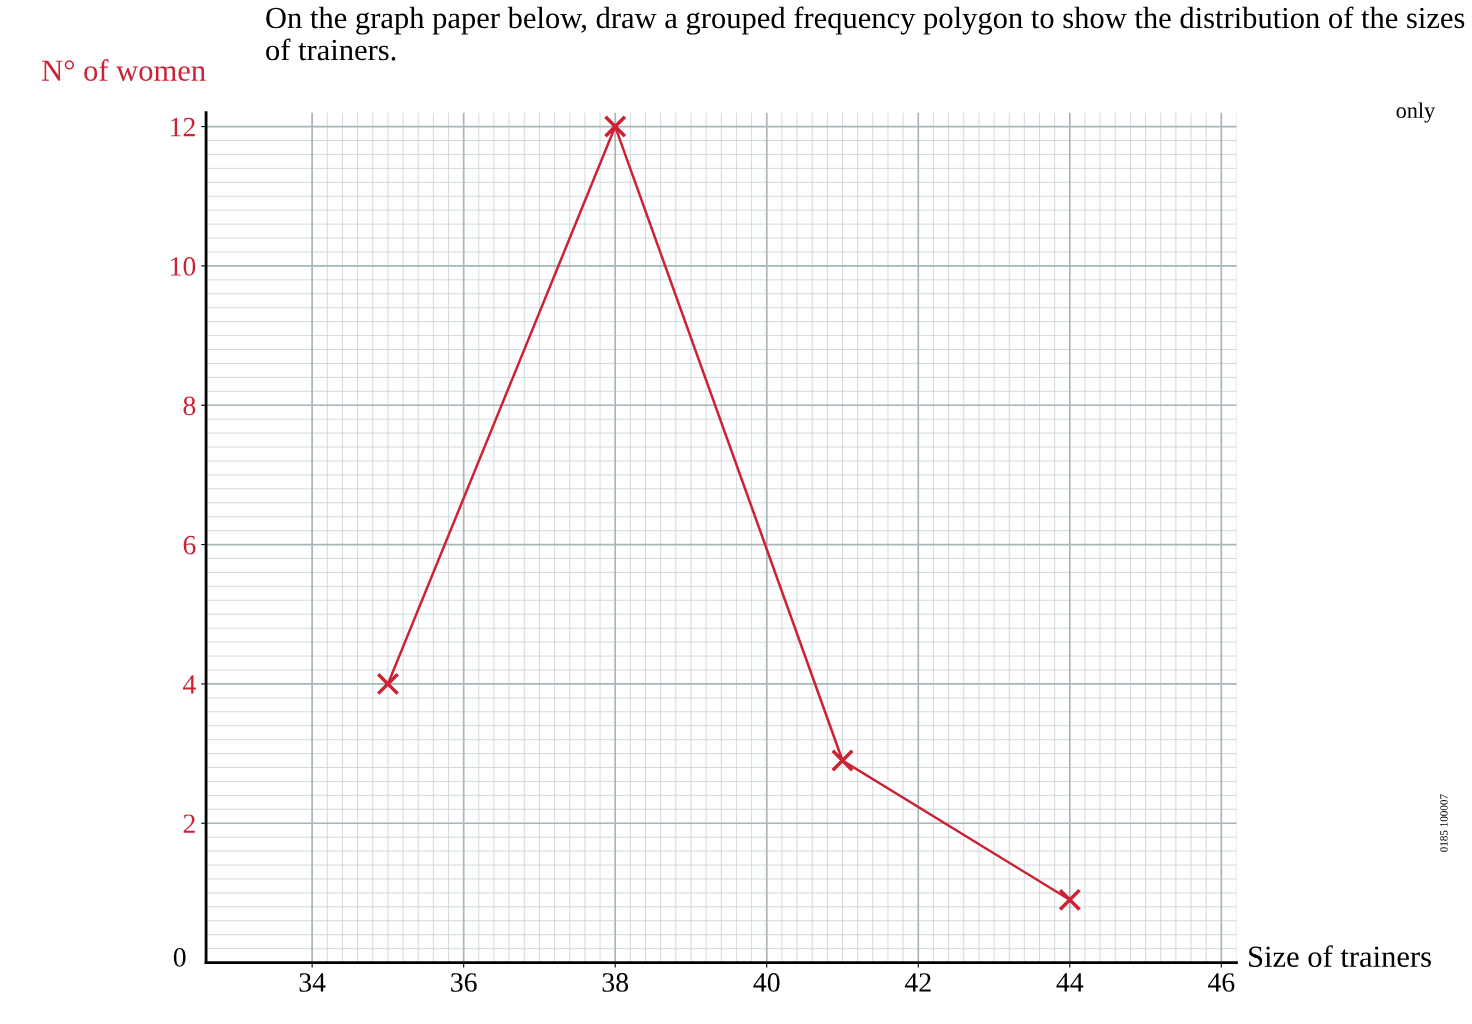 The height and width of the screenshot is (1024, 1472). I want to click on y-axis-title: N° of women, so click(124, 70).